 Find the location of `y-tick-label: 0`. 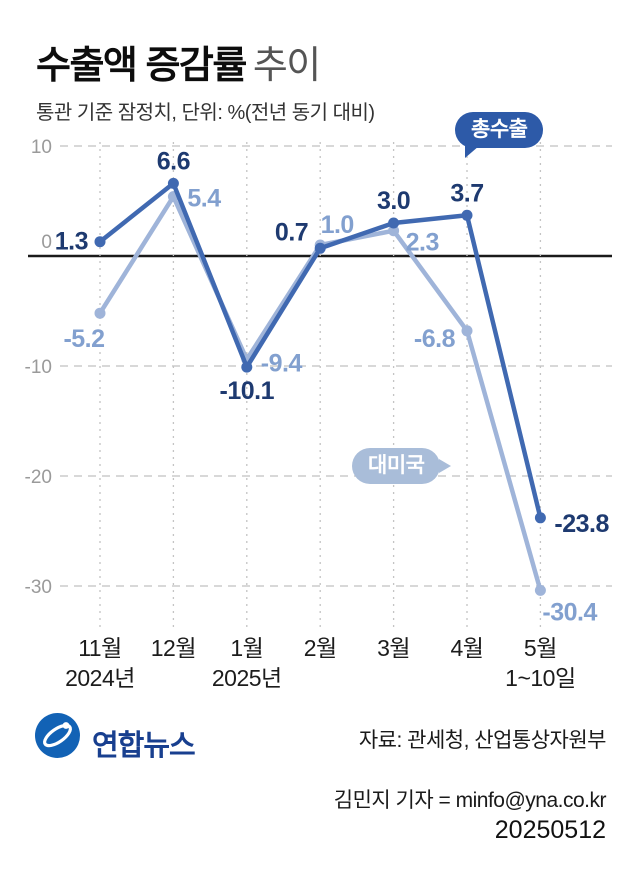

y-tick-label: 0 is located at coordinates (46, 242).